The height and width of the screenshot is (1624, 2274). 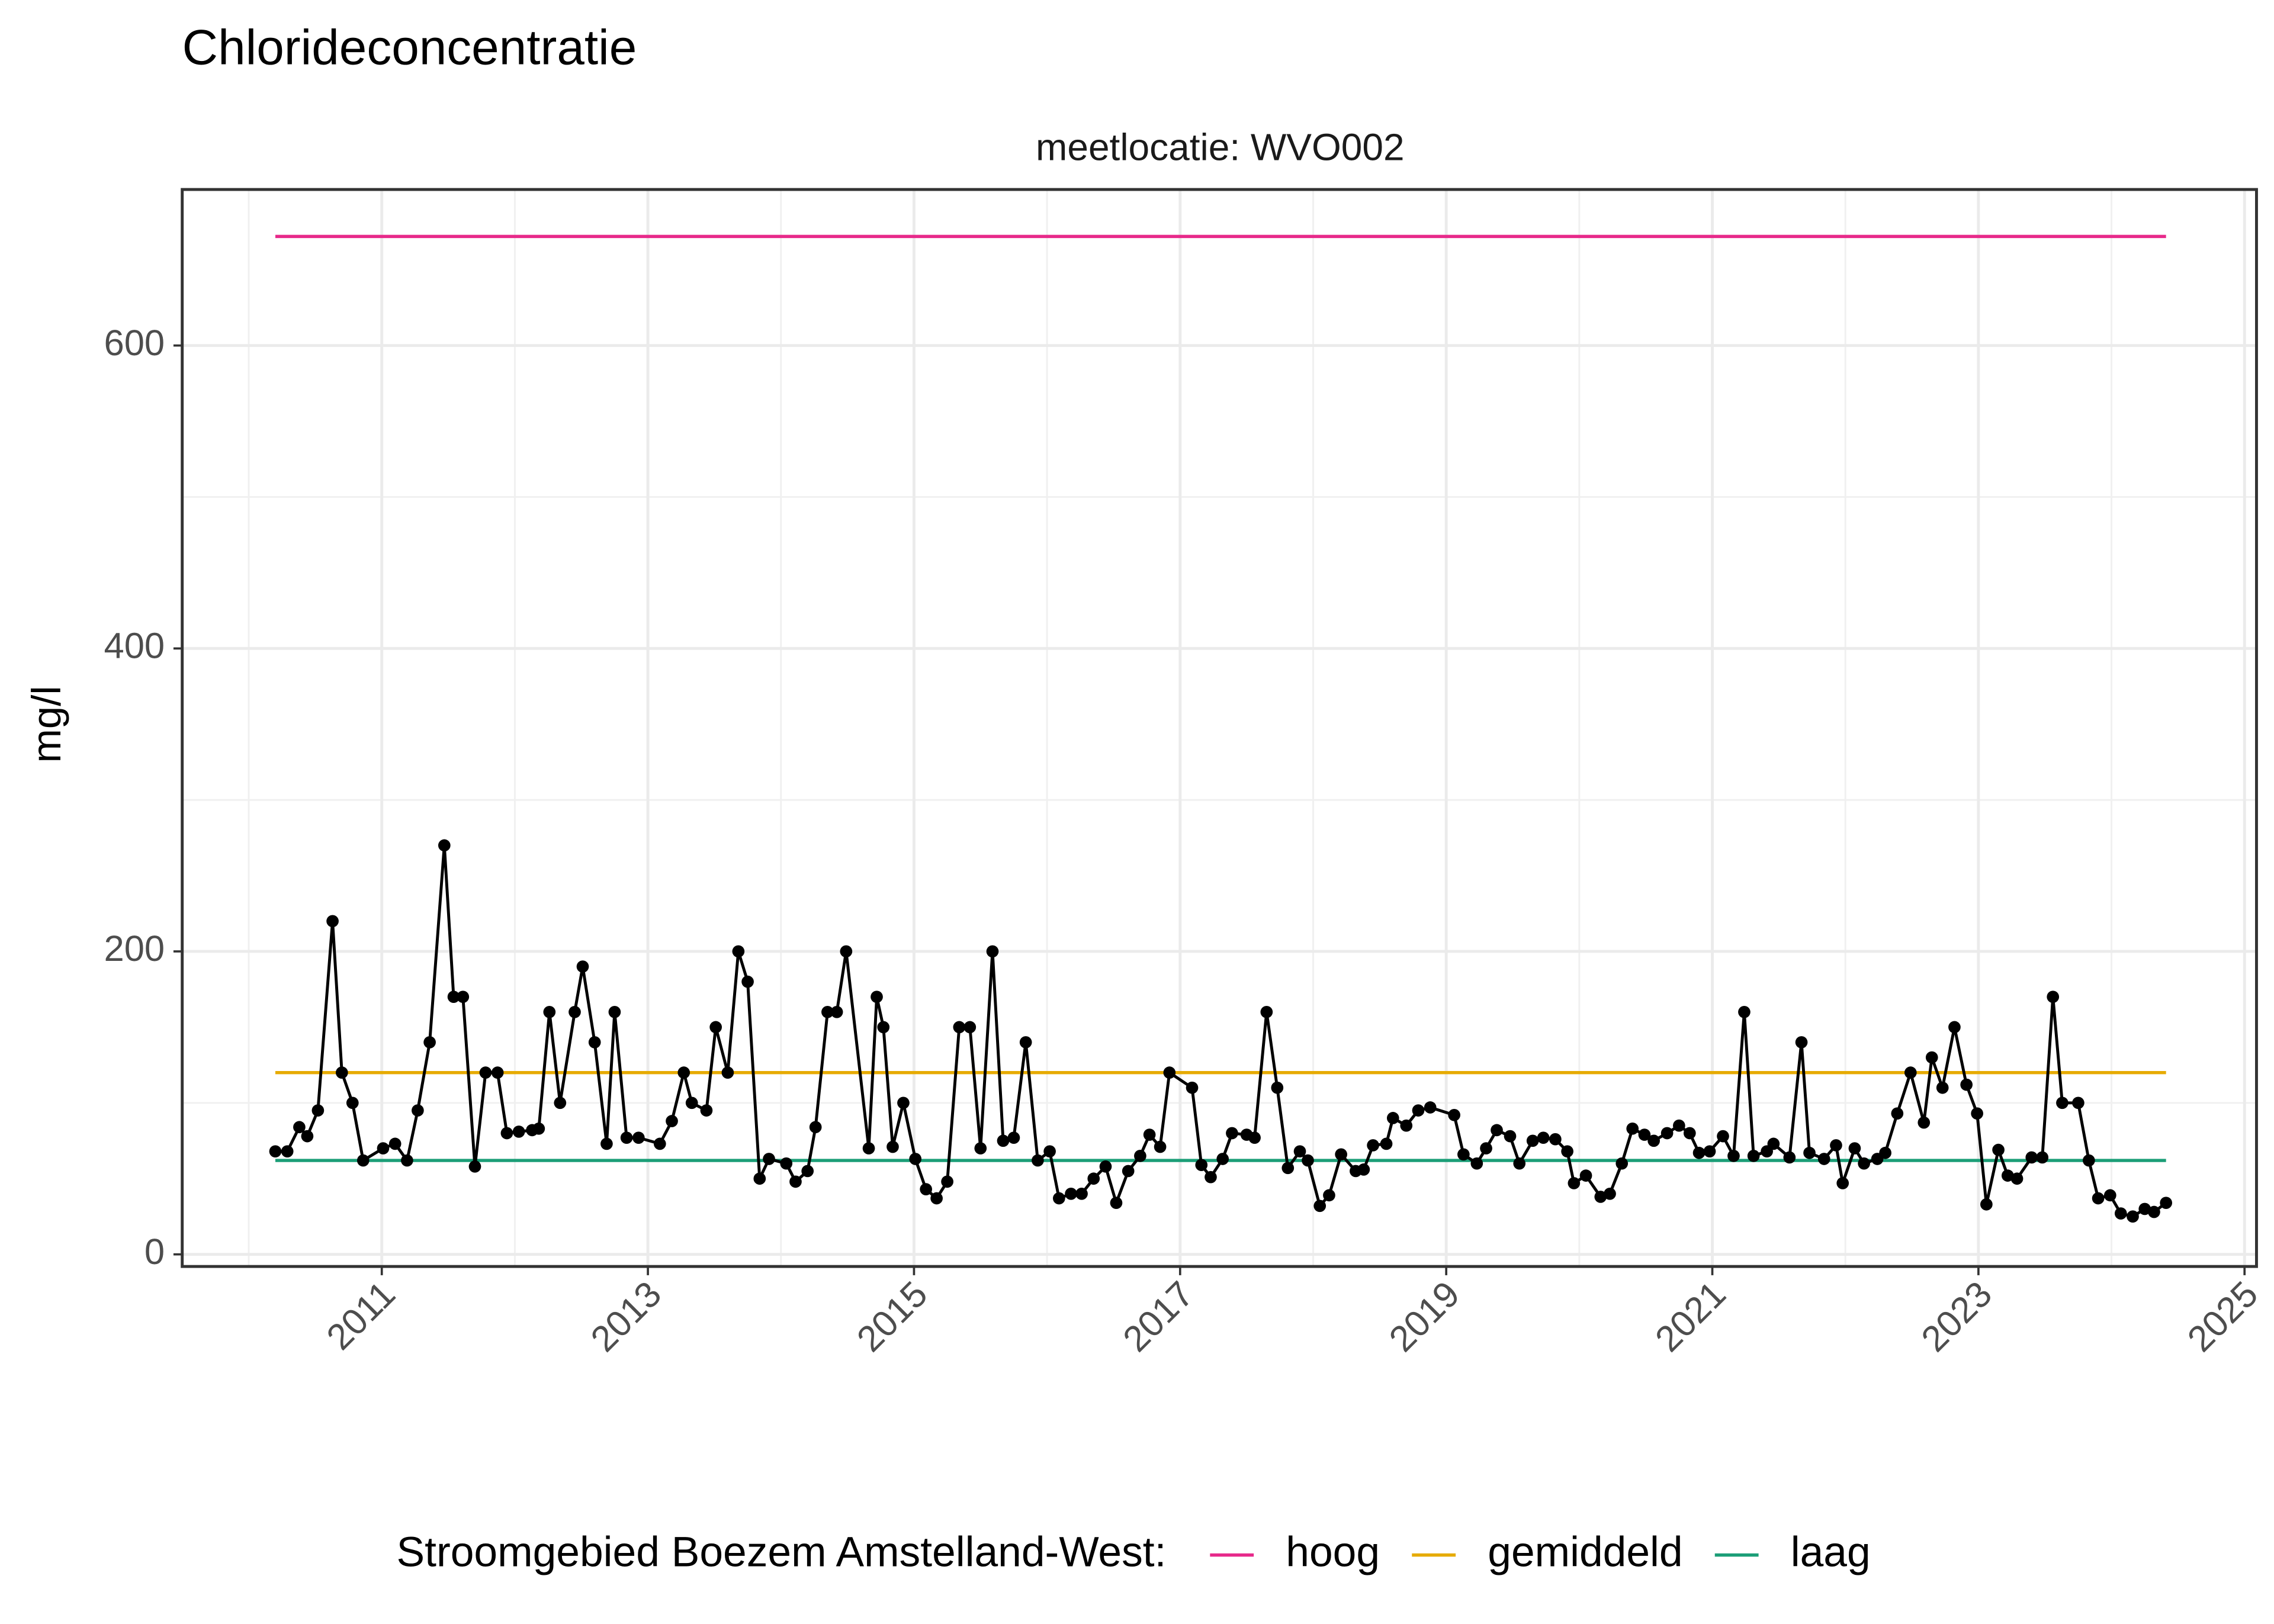 What do you see at coordinates (134, 948) in the screenshot?
I see `y-tick-label: 200` at bounding box center [134, 948].